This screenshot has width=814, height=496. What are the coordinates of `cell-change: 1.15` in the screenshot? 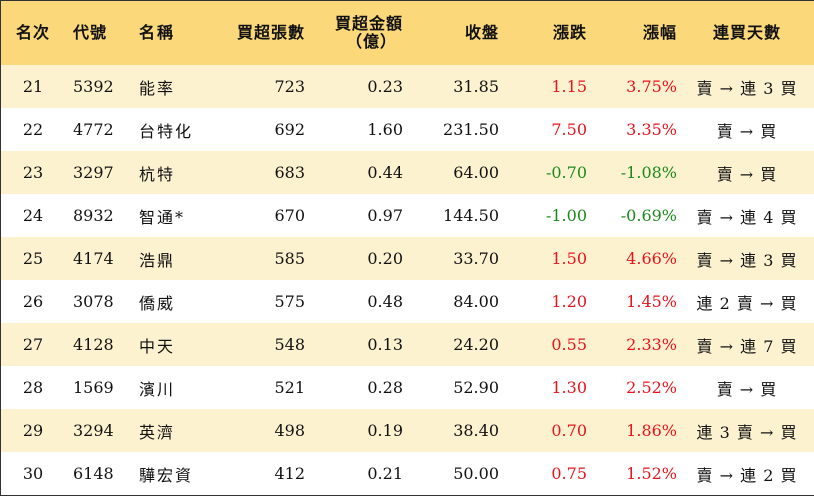 It's located at (569, 86).